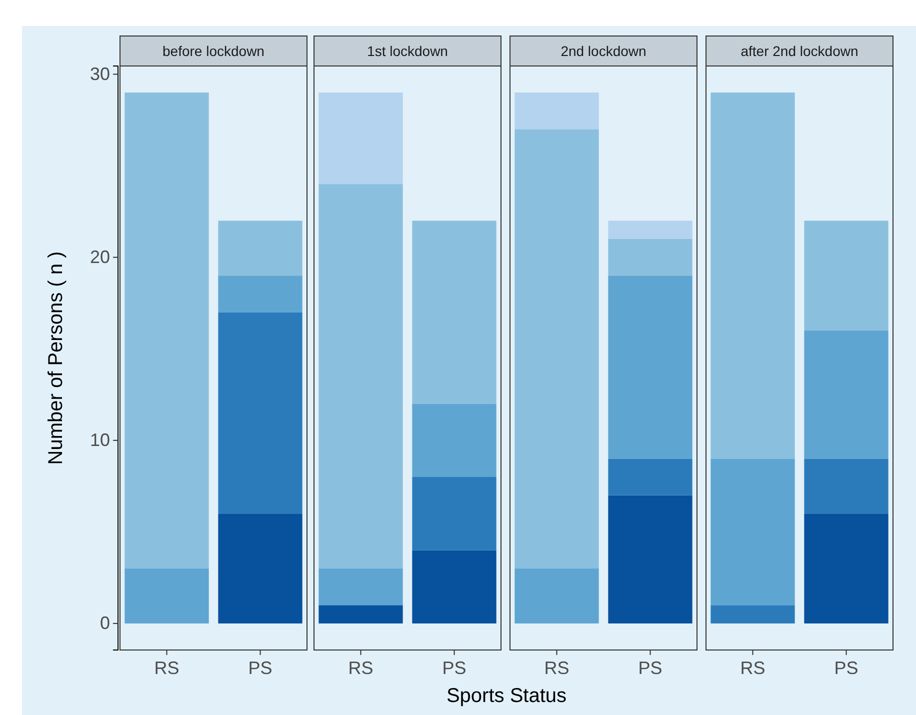 The image size is (916, 715). What do you see at coordinates (100, 440) in the screenshot?
I see `y-tick-label: 10` at bounding box center [100, 440].